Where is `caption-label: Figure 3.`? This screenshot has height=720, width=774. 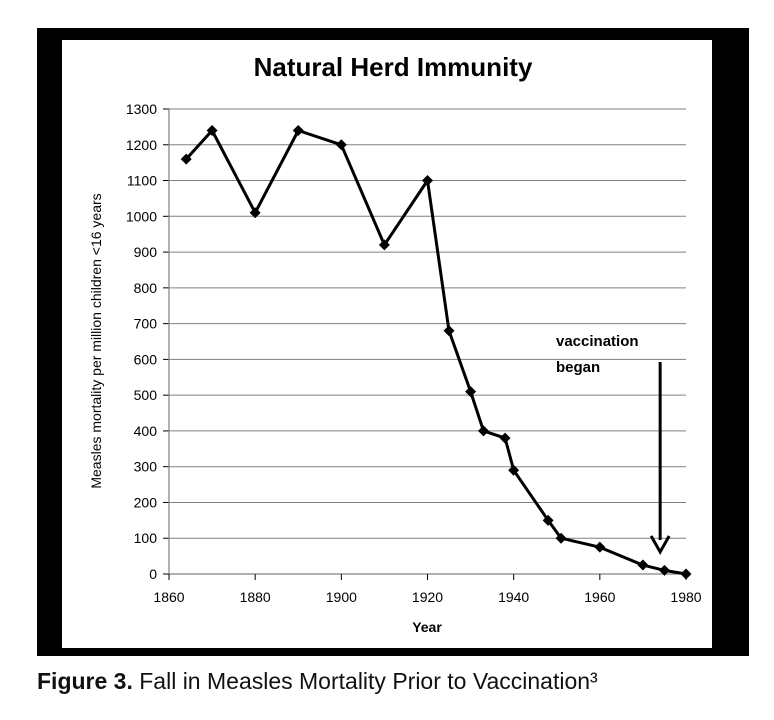 caption-label: Figure 3. is located at coordinates (85, 681).